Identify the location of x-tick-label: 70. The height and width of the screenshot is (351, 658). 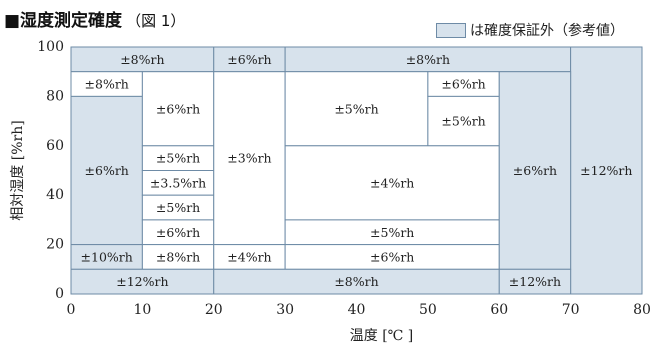
(571, 310).